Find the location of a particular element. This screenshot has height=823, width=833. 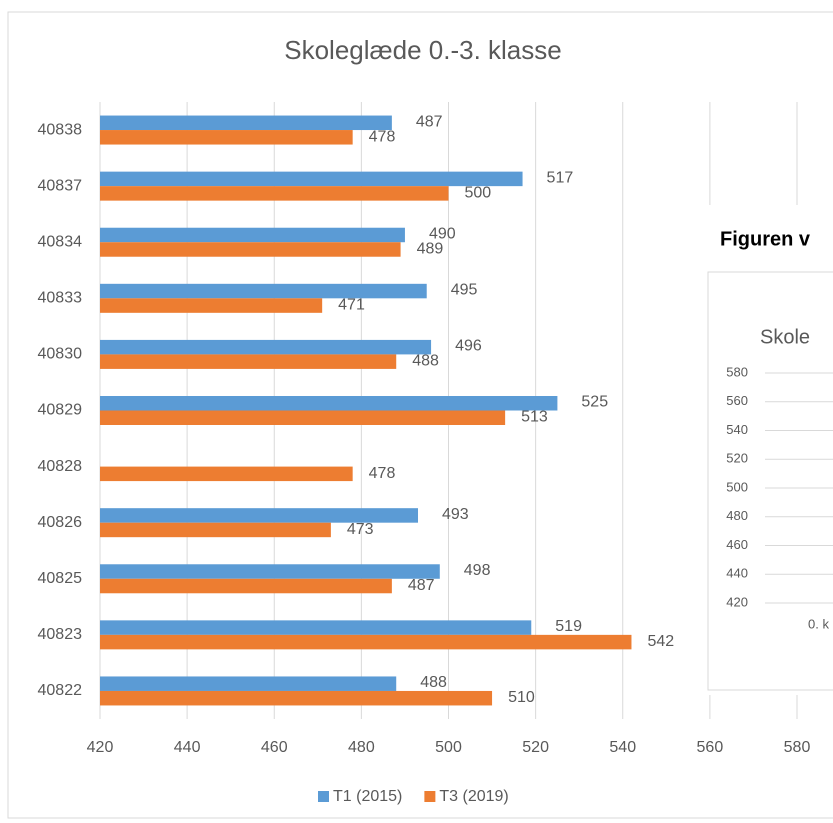

data-label: 471 is located at coordinates (351, 305).